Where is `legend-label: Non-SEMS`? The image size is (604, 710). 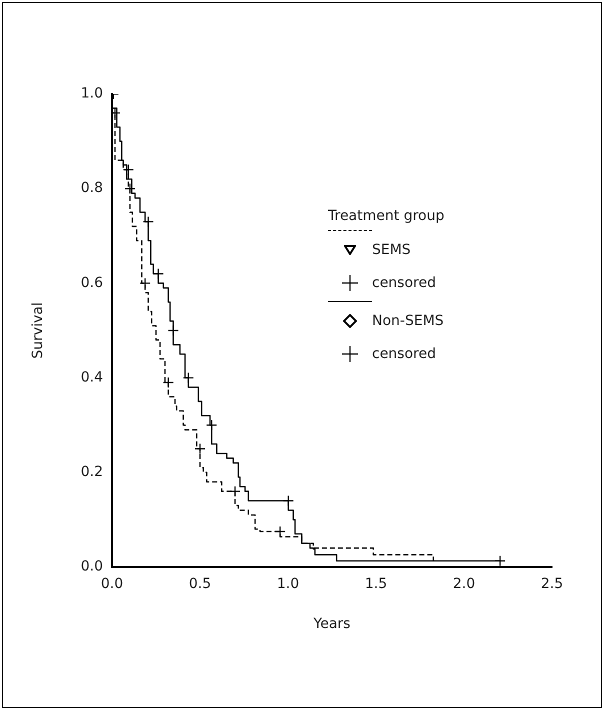
legend-label: Non-SEMS is located at coordinates (408, 320).